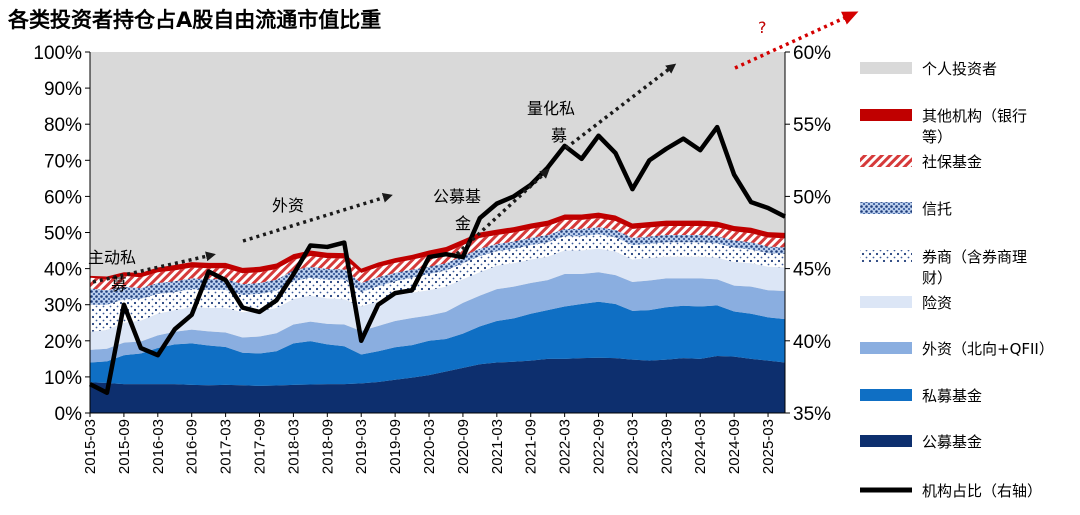  Describe the element at coordinates (768, 446) in the screenshot. I see `x-tick-label: 2025-03` at that location.